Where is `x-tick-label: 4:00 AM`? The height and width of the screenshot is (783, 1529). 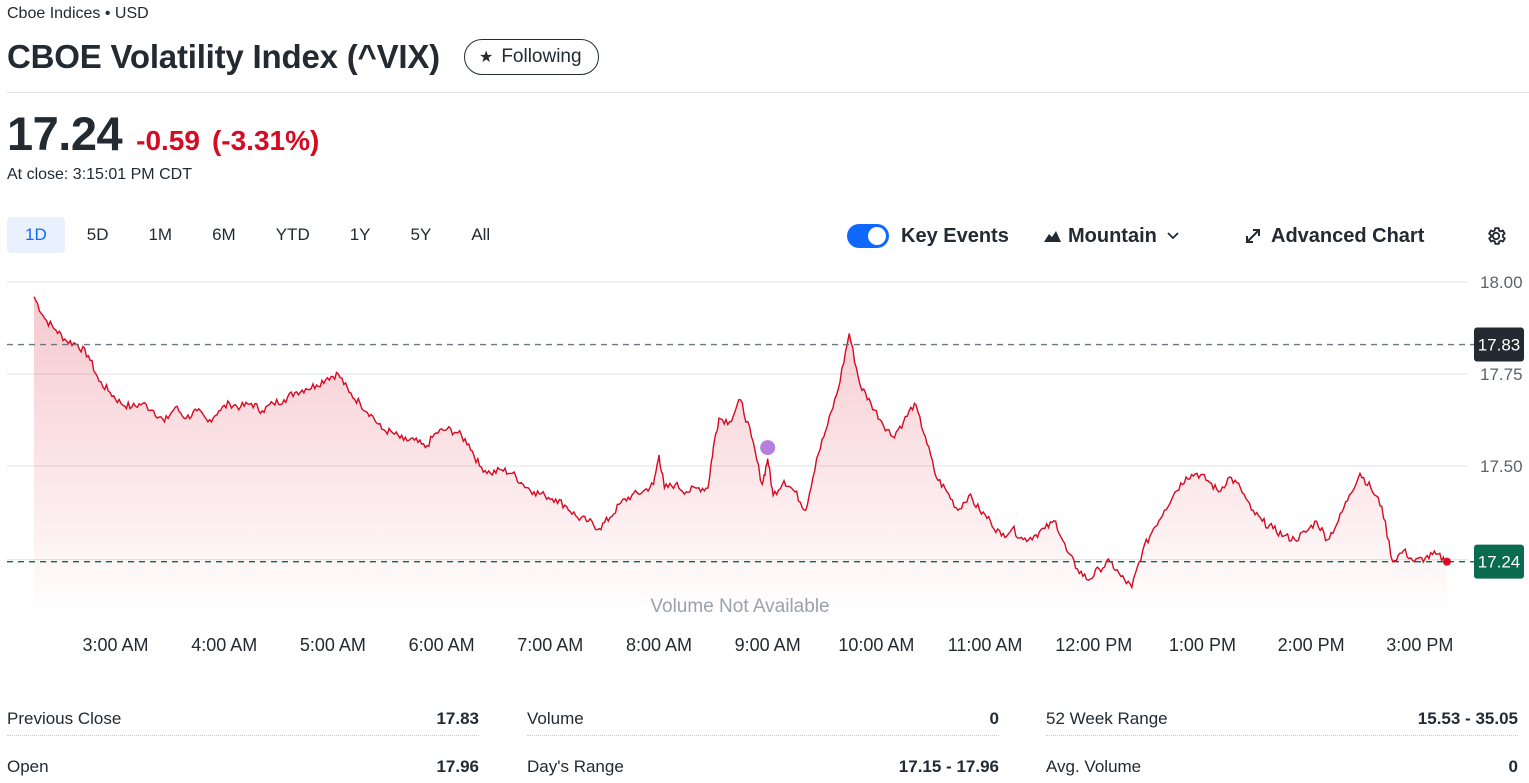 x-tick-label: 4:00 AM is located at coordinates (224, 645).